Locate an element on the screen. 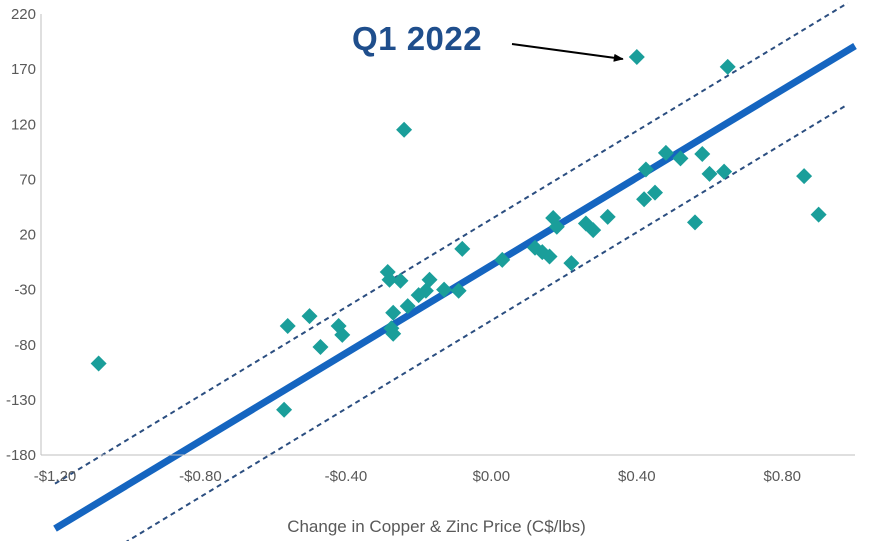 Image resolution: width=873 pixels, height=546 pixels. x-axis-title: Change in Copper & Zinc Price (C$/lbs) is located at coordinates (436, 526).